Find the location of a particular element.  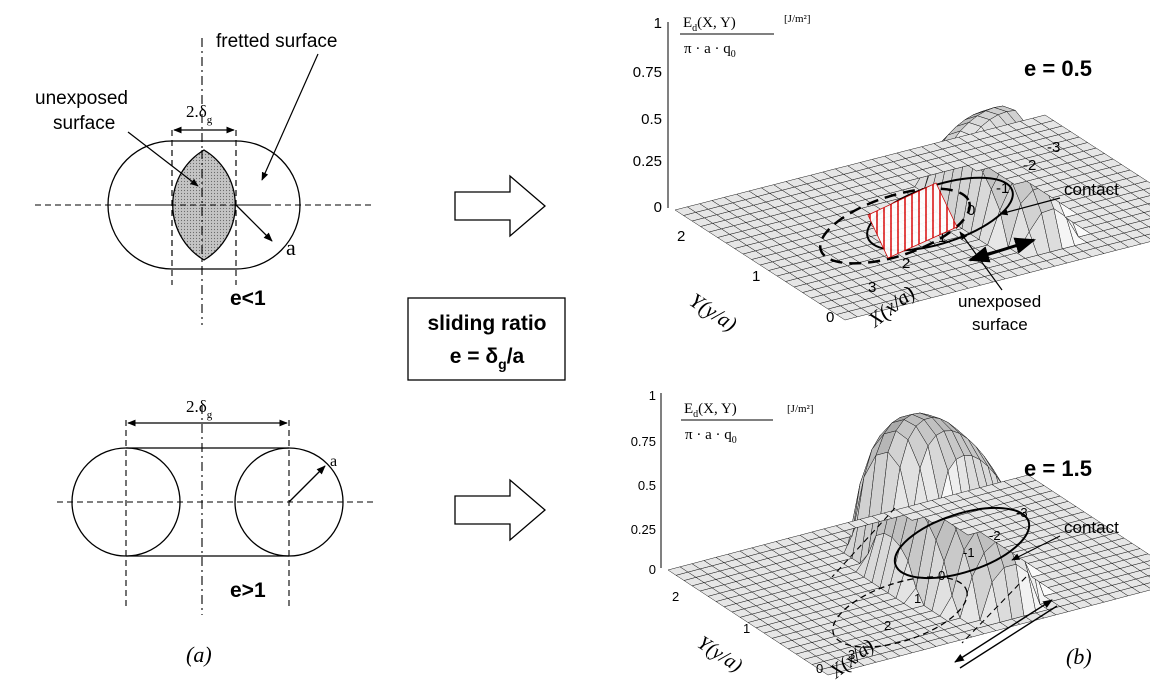

x-tick: -3 is located at coordinates (1053, 147).